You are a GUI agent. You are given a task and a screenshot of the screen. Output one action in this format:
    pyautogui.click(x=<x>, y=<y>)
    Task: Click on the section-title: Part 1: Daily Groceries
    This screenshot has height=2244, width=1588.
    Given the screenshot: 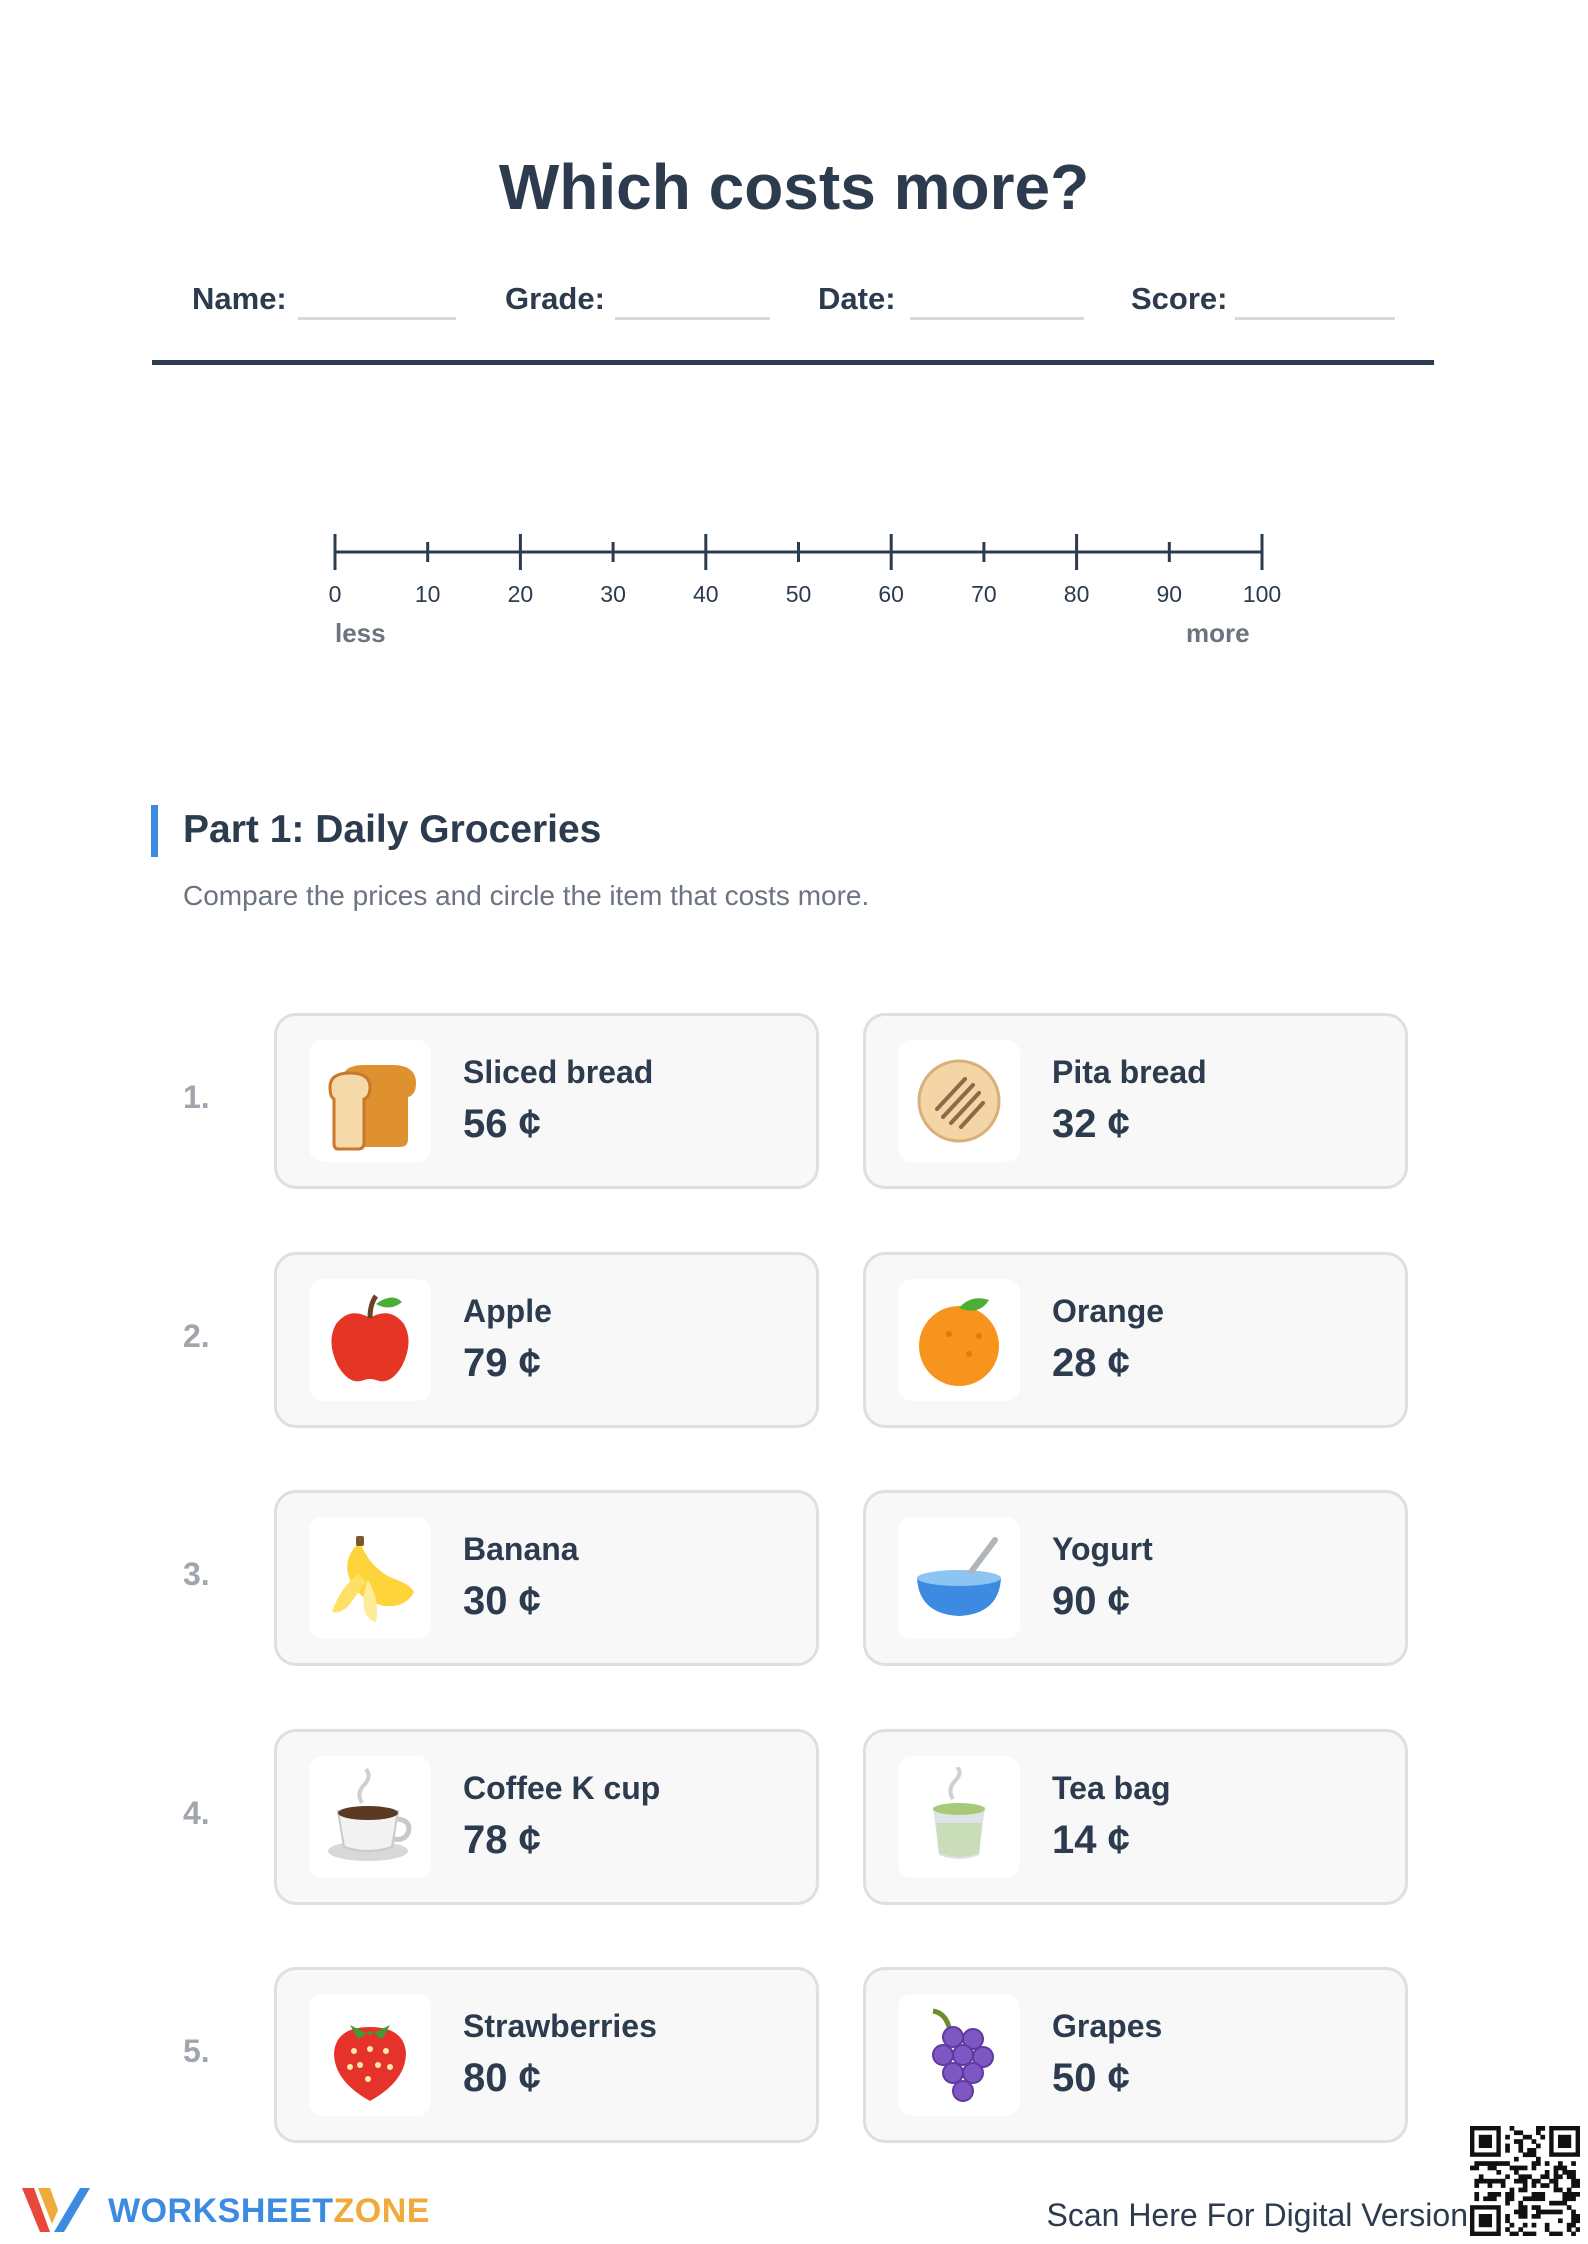 What is the action you would take?
    pyautogui.click(x=392, y=829)
    